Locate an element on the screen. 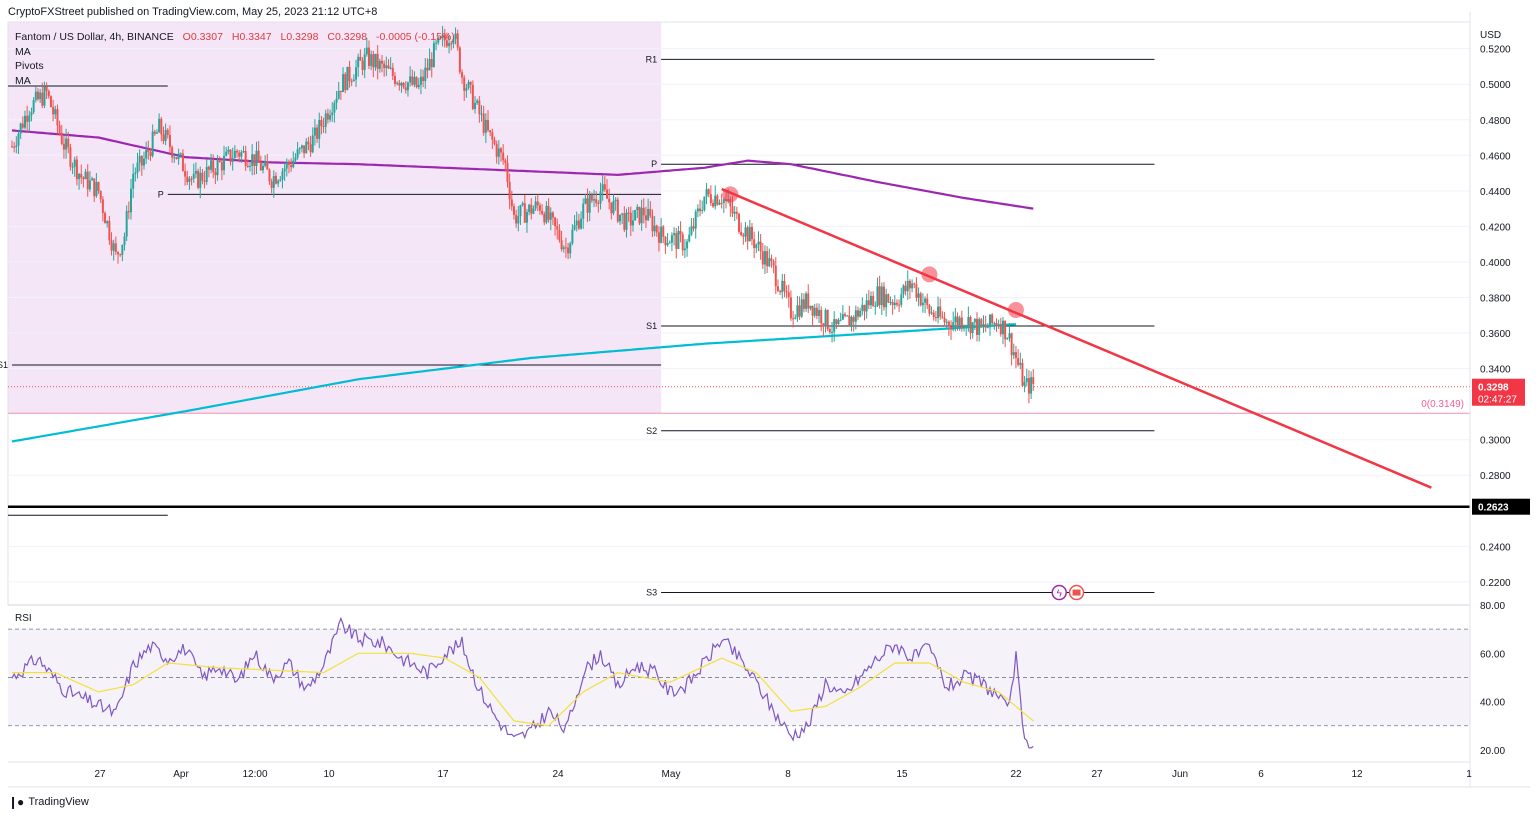  rsi-tick-label: 40.00 is located at coordinates (1492, 703).